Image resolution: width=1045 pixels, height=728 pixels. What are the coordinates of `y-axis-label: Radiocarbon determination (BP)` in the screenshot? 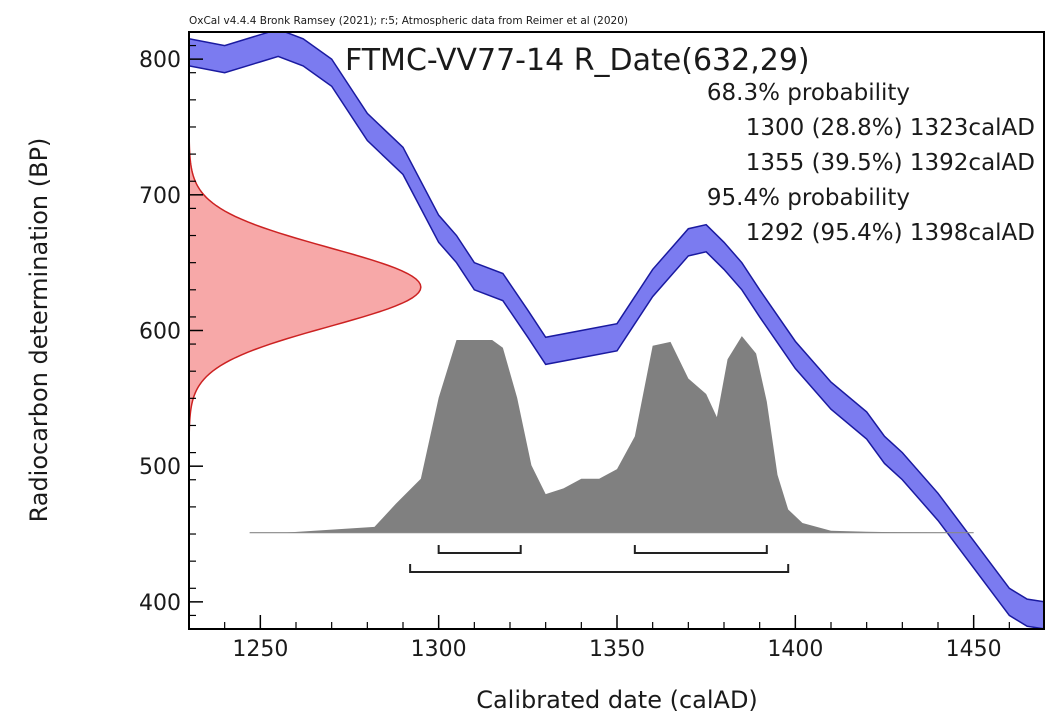 It's located at (39, 330).